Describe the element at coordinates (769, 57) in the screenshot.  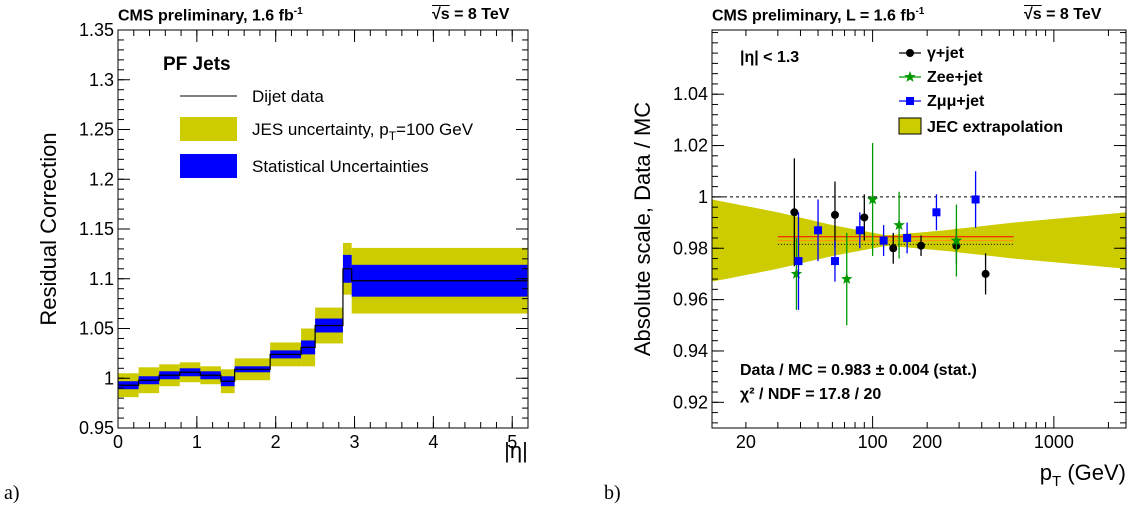
I see `region-label: |η| < 1.3` at that location.